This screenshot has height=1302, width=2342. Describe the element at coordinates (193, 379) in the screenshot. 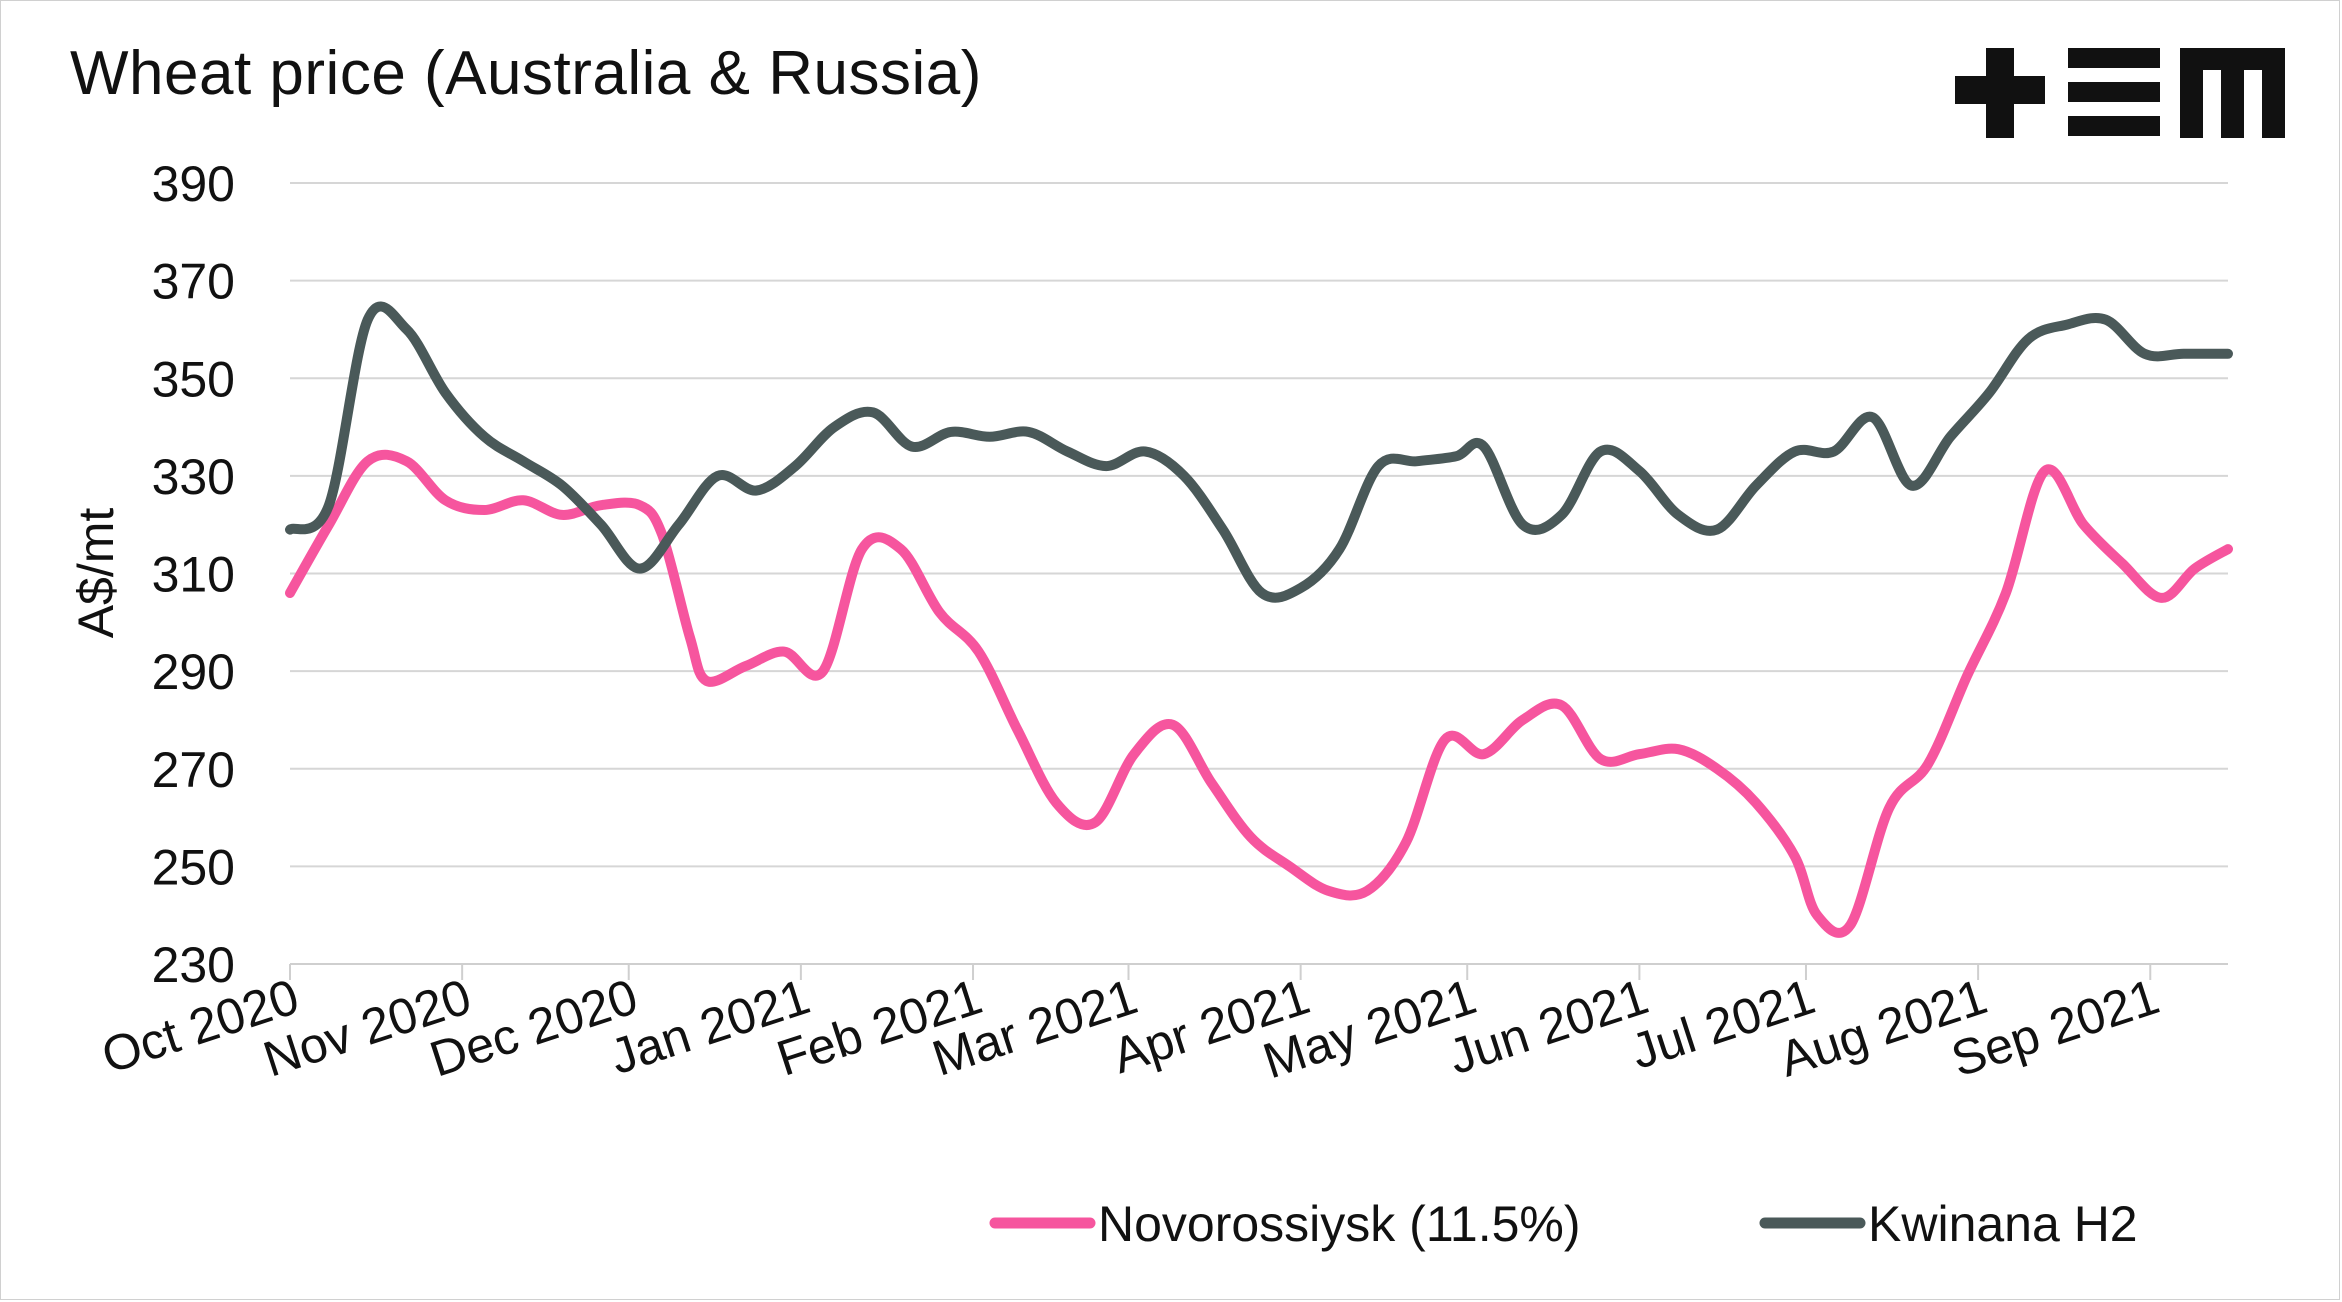

I see `y-tick-label: 350` at that location.